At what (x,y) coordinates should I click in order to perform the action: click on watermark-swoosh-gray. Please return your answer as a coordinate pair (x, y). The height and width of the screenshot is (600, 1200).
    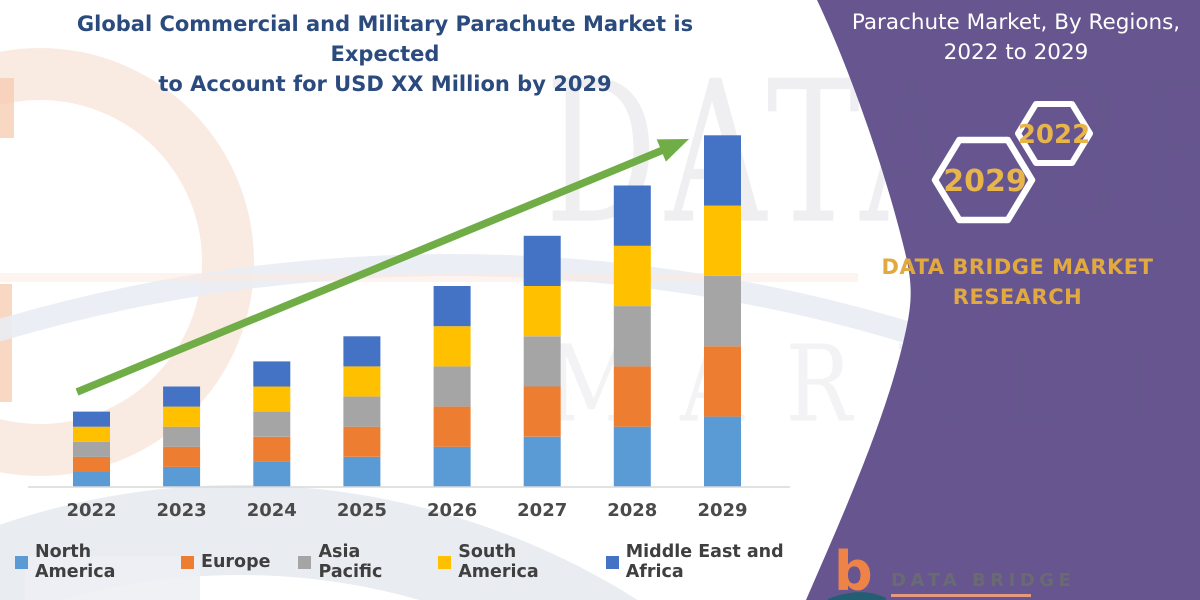
    Looking at the image, I should click on (319, 542).